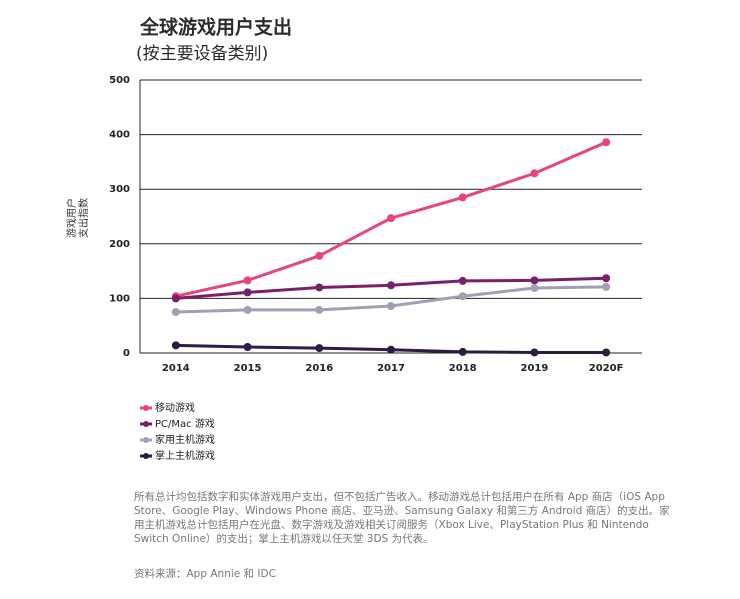 Image resolution: width=740 pixels, height=599 pixels. Describe the element at coordinates (535, 368) in the screenshot. I see `x-tick-label: 2019` at that location.